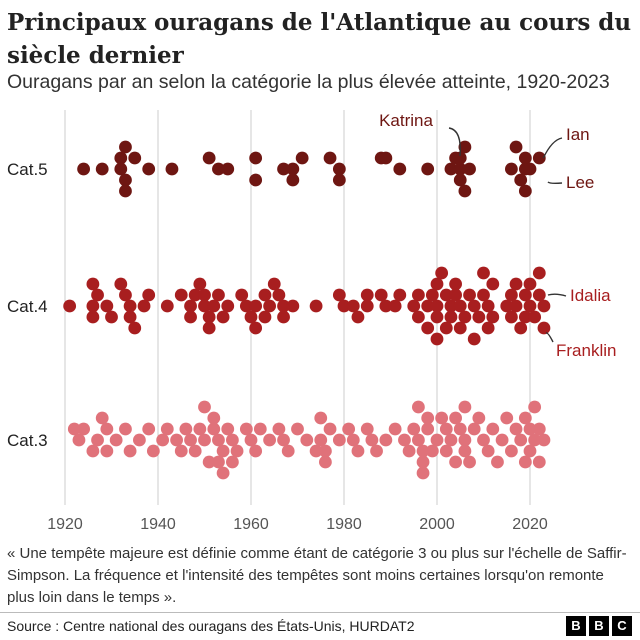 Image resolution: width=640 pixels, height=640 pixels. What do you see at coordinates (27, 305) in the screenshot?
I see `category-labels: Cat.5 Cat.4 Cat.3` at bounding box center [27, 305].